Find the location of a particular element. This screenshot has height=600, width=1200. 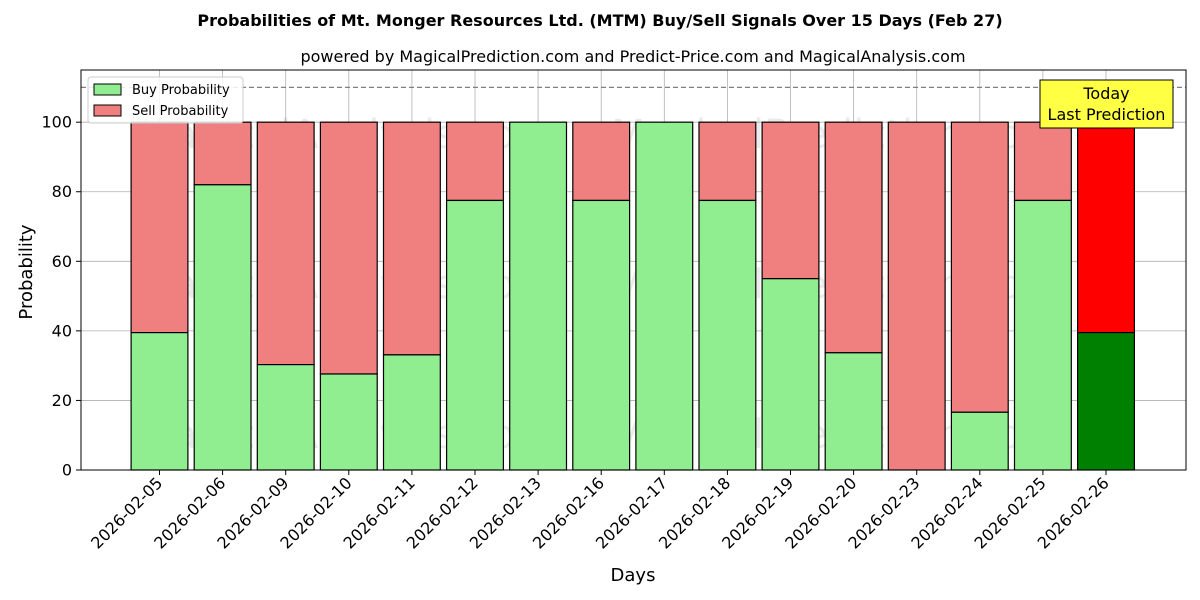

y-axis-label: Probability is located at coordinates (26, 271).